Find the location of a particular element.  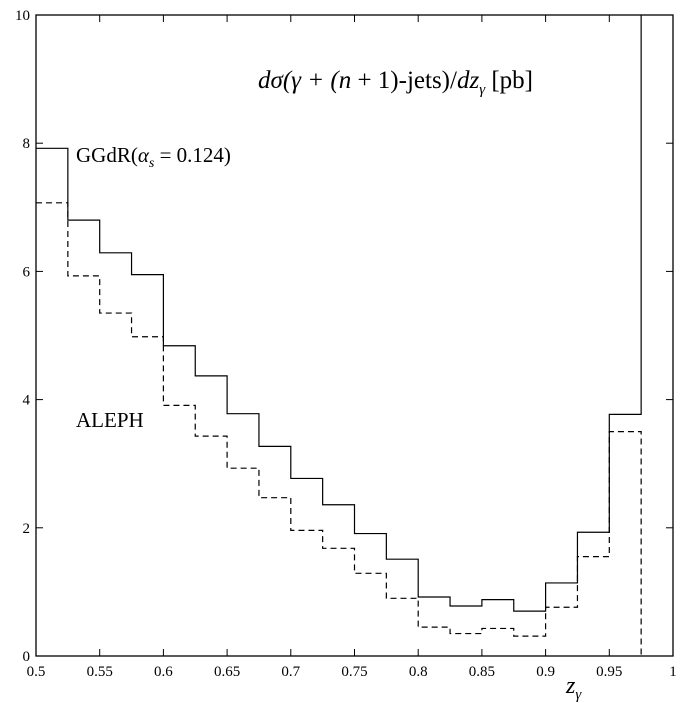

x-tick-label: 0.55 is located at coordinates (100, 672).